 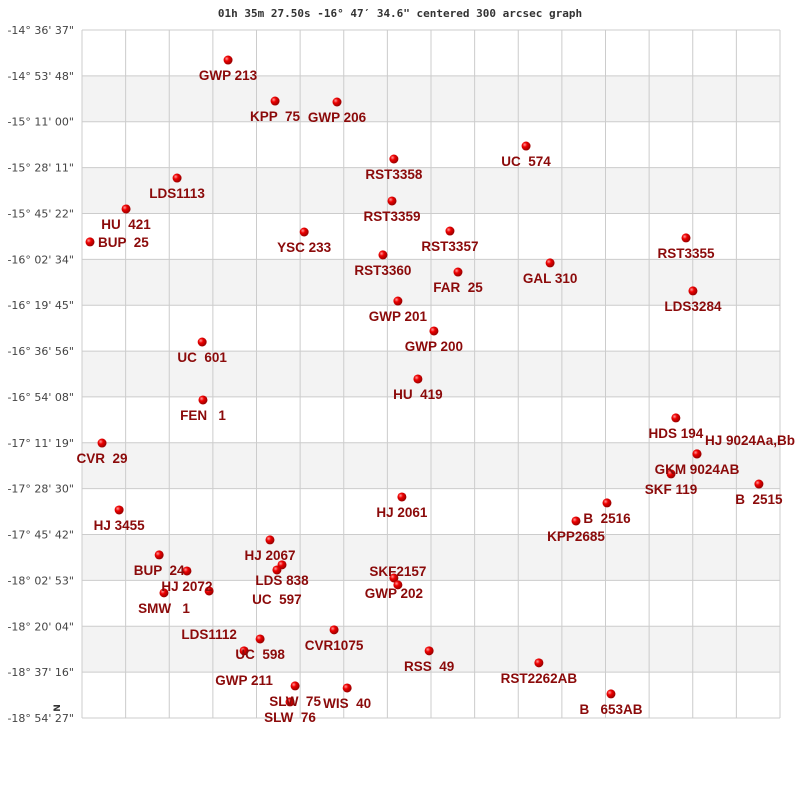 I want to click on north-marker: N, so click(x=58, y=708).